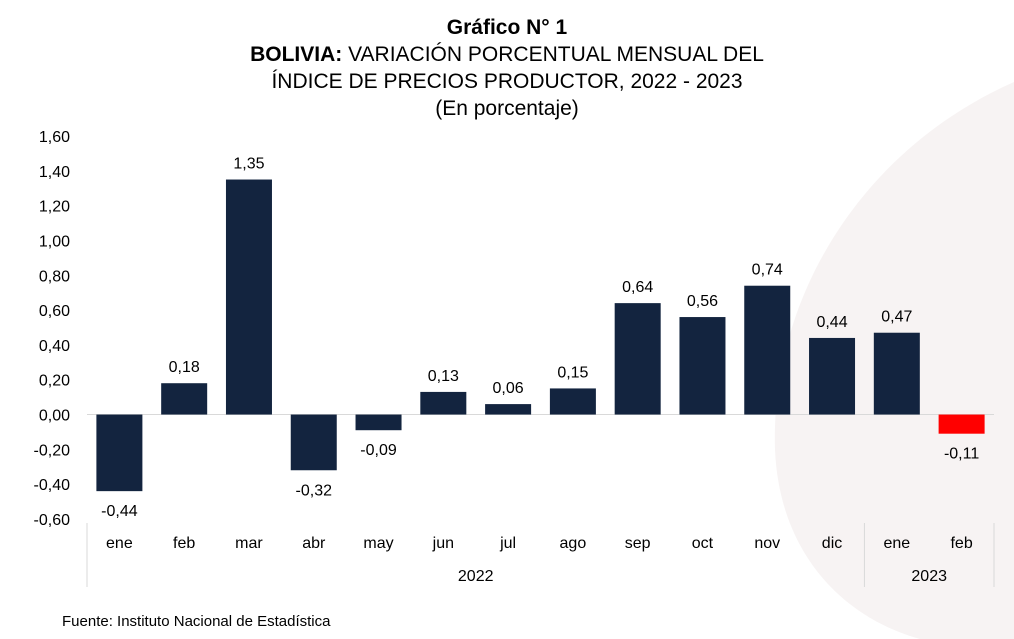 The width and height of the screenshot is (1014, 639). What do you see at coordinates (248, 164) in the screenshot?
I see `data-label: 1,35` at bounding box center [248, 164].